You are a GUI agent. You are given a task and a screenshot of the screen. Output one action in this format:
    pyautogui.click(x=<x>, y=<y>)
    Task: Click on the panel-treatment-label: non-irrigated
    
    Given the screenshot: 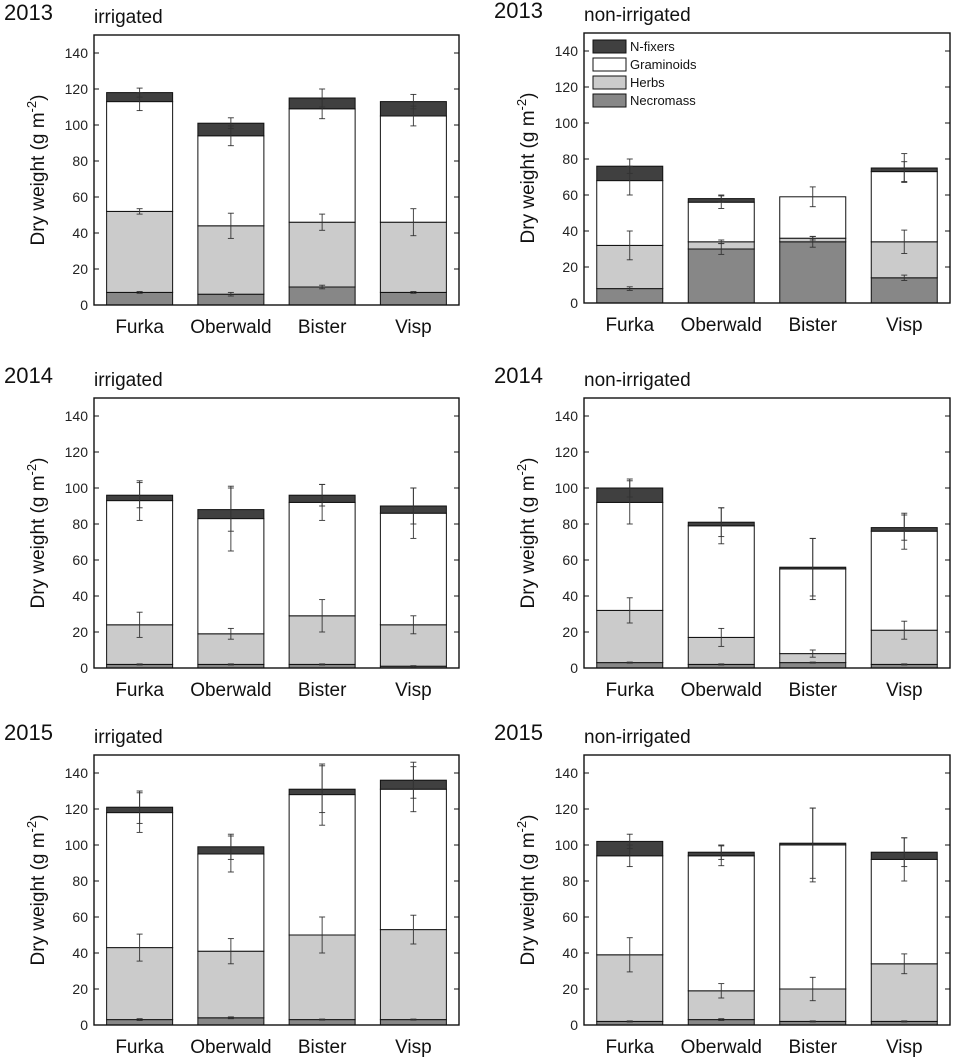 What is the action you would take?
    pyautogui.click(x=637, y=737)
    